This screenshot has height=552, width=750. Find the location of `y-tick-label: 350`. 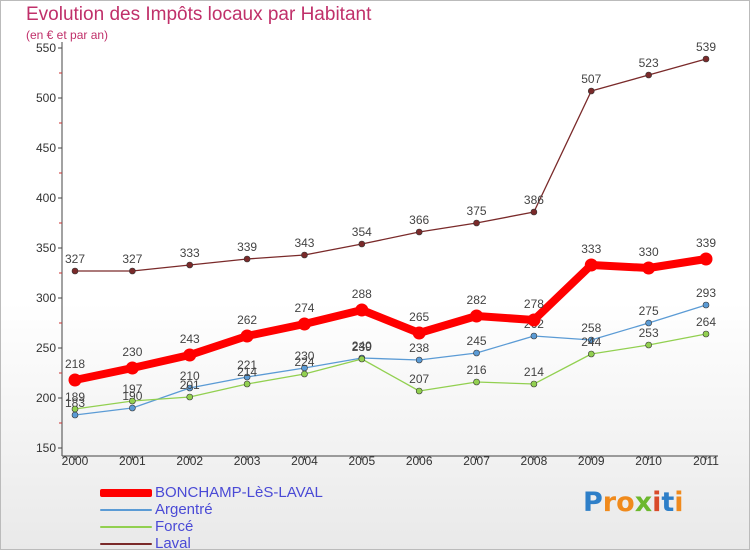

y-tick-label: 350 is located at coordinates (46, 248).